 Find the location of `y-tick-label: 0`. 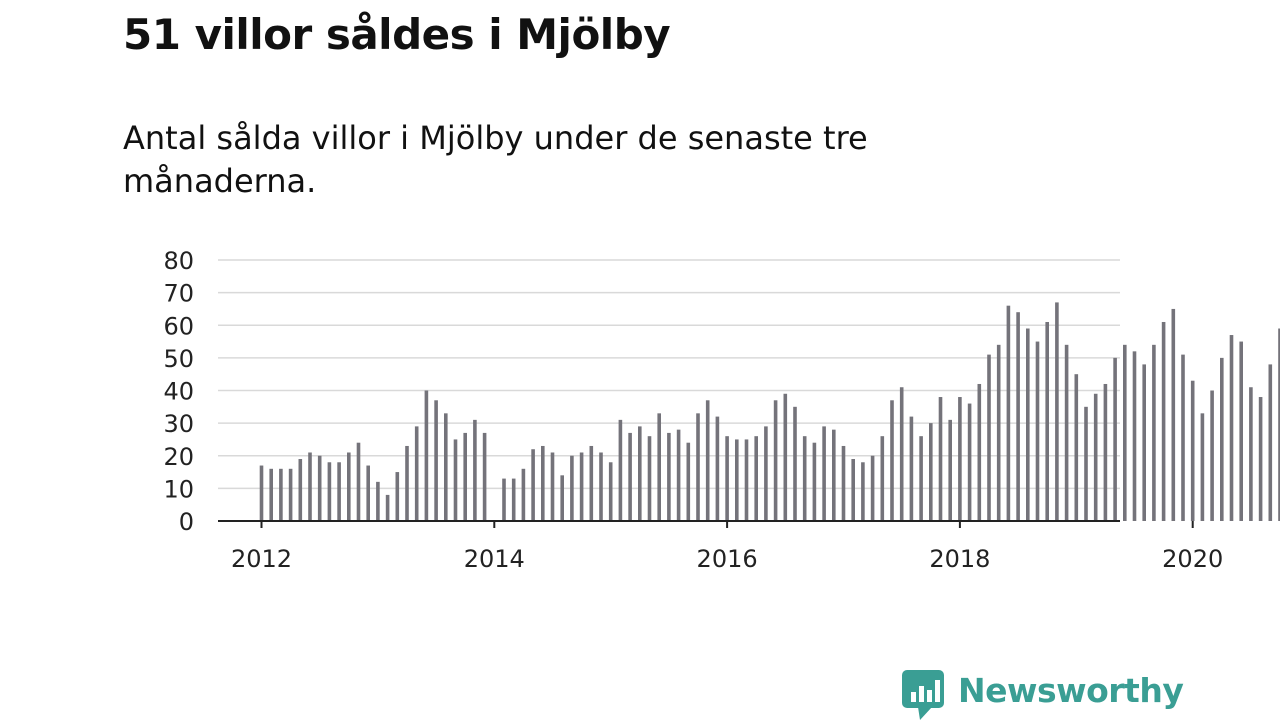

y-tick-label: 0 is located at coordinates (186, 522).